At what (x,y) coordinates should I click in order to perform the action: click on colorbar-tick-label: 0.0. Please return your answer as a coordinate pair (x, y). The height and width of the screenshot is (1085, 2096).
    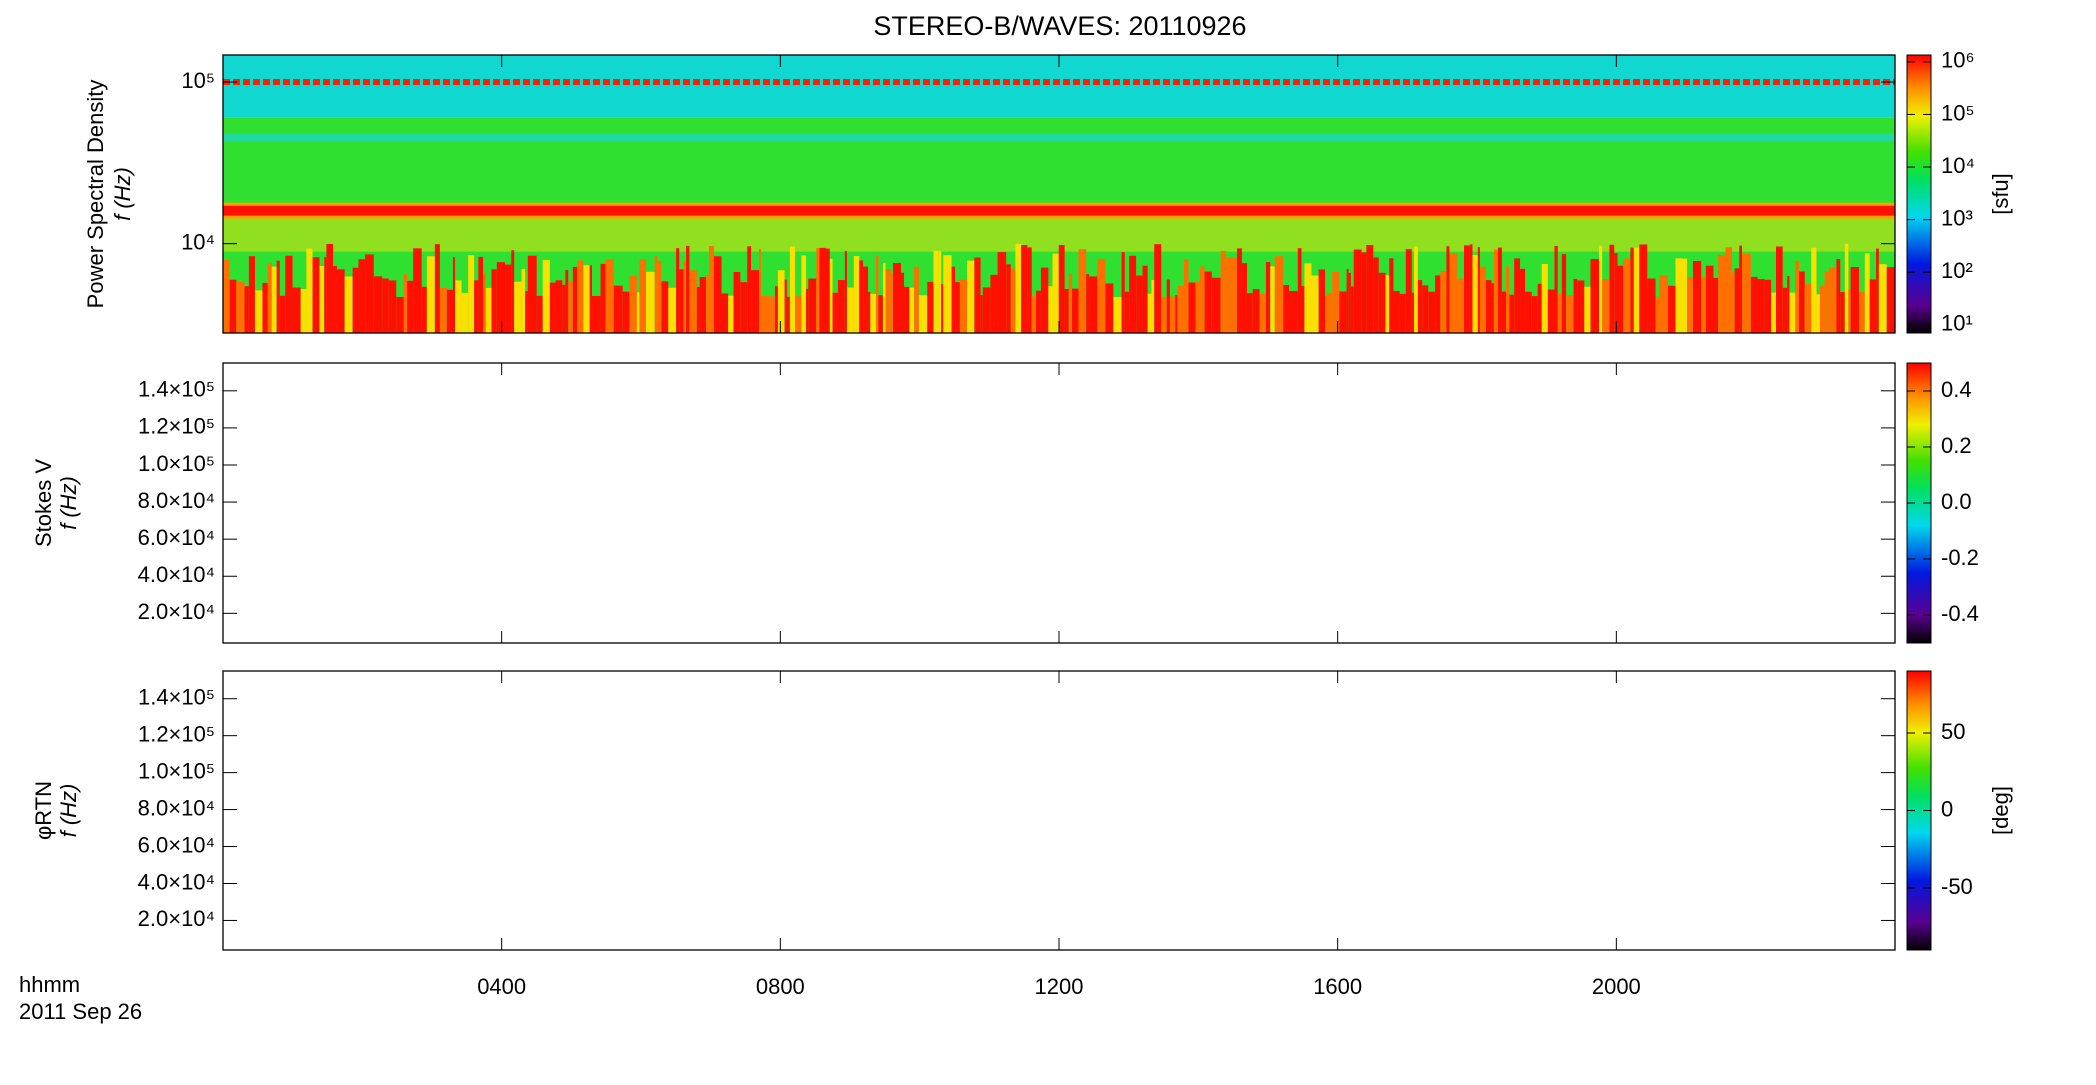
    Looking at the image, I should click on (1956, 501).